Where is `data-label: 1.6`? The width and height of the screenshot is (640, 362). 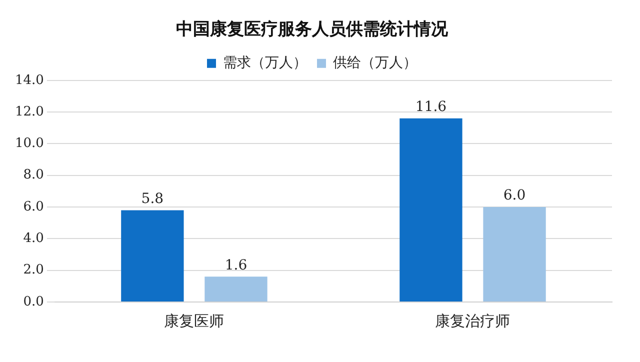 data-label: 1.6 is located at coordinates (236, 265).